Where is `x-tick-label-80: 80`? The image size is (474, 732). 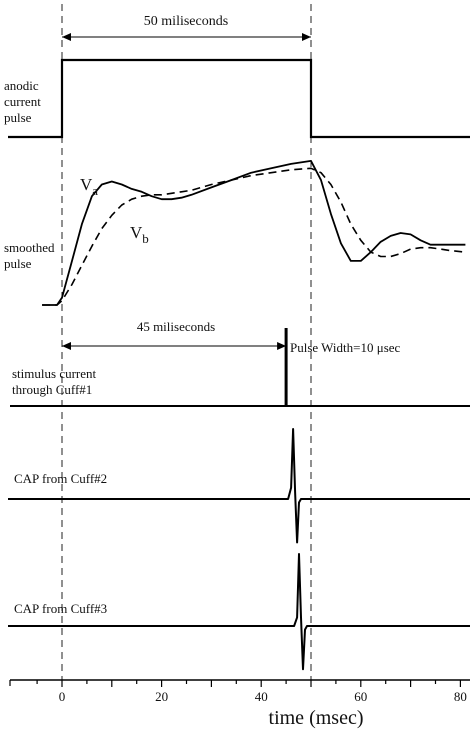 x-tick-label-80: 80 is located at coordinates (460, 696).